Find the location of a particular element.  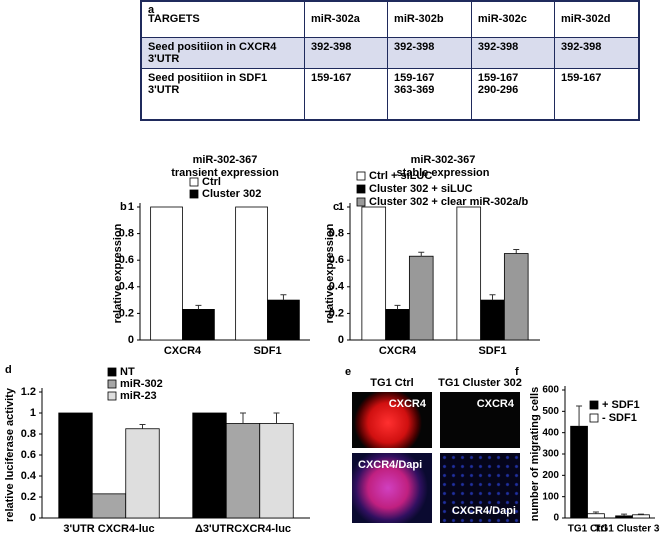

y-tick-label: 100 is located at coordinates (550, 496).